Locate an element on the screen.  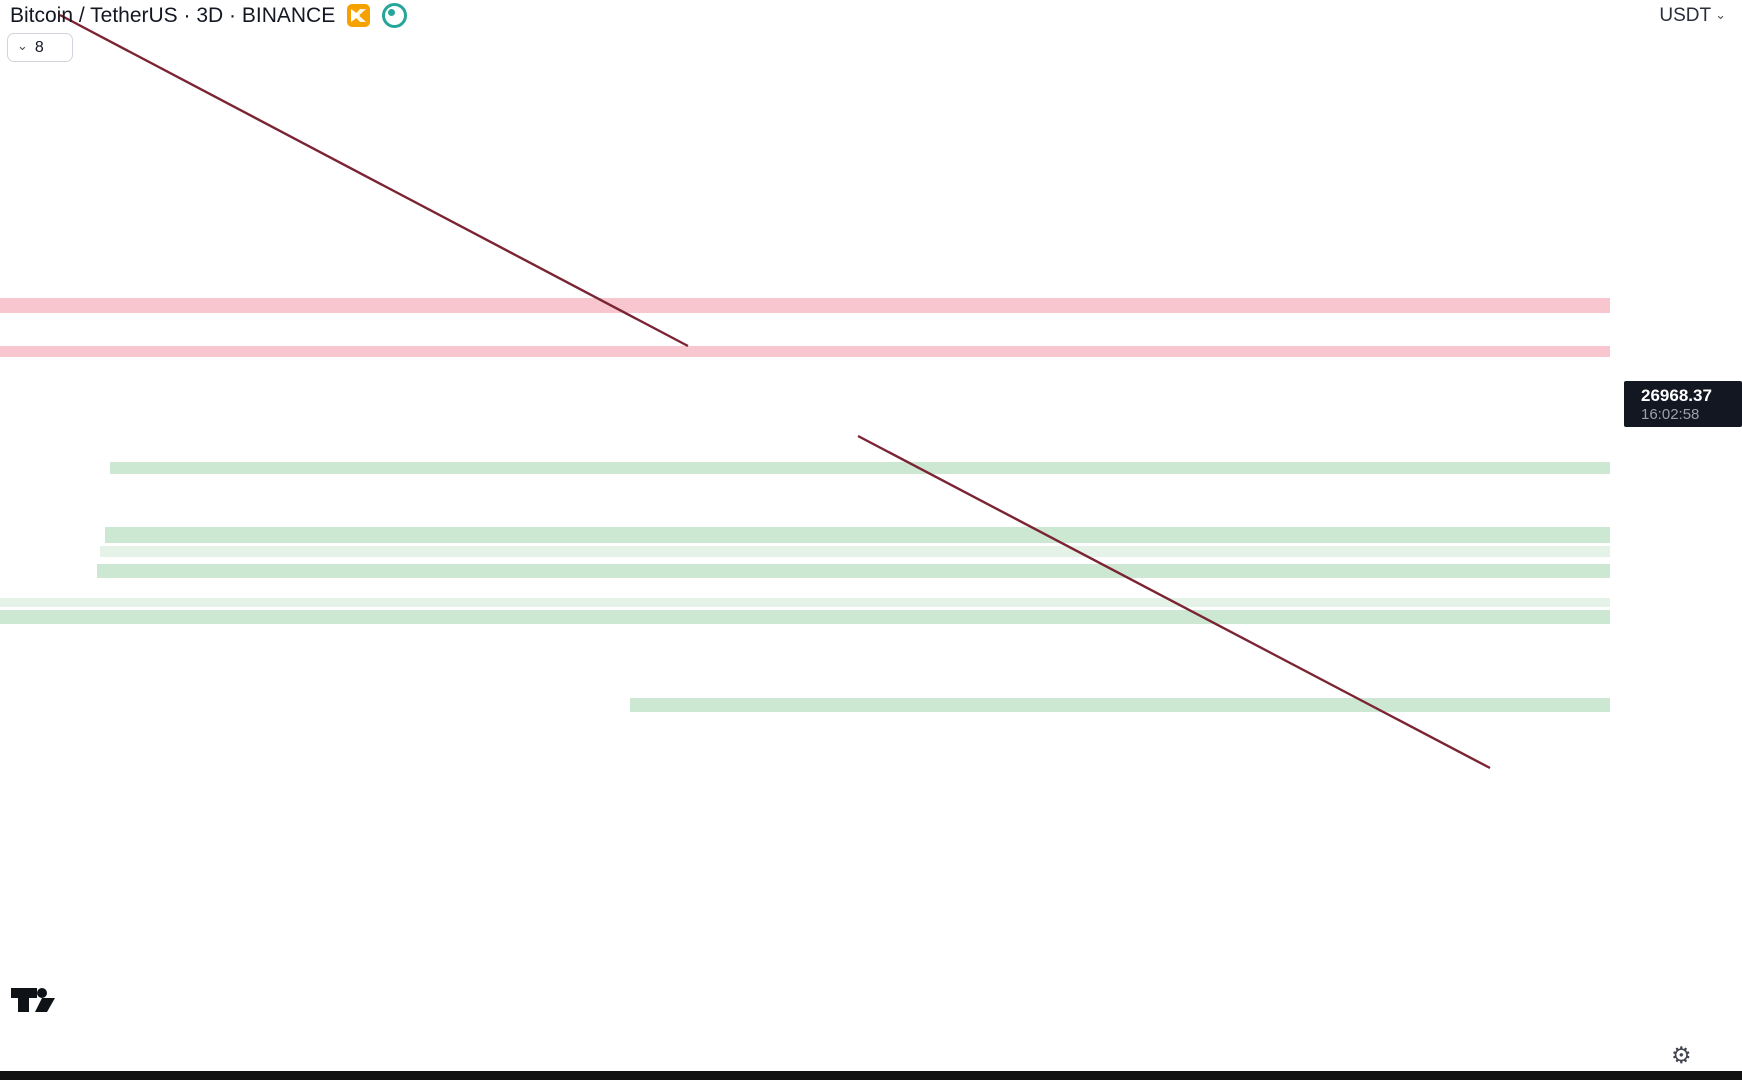
last-price-box: 26968.37 16:02:58 is located at coordinates (1683, 404).